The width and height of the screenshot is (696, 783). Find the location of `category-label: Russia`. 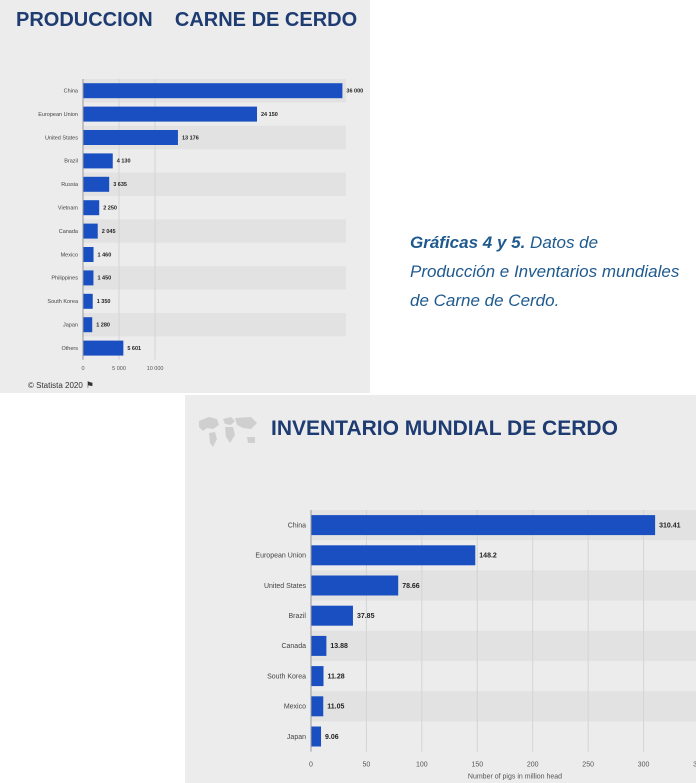

category-label: Russia is located at coordinates (70, 185).